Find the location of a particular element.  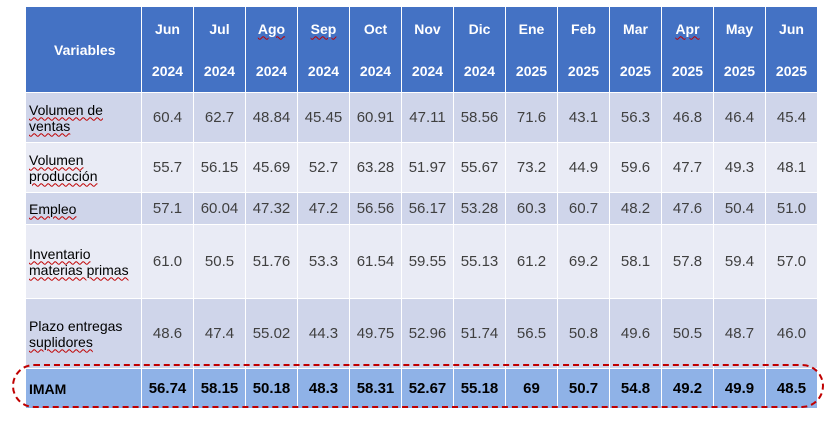

column-header: Nov 2024 is located at coordinates (427, 49).